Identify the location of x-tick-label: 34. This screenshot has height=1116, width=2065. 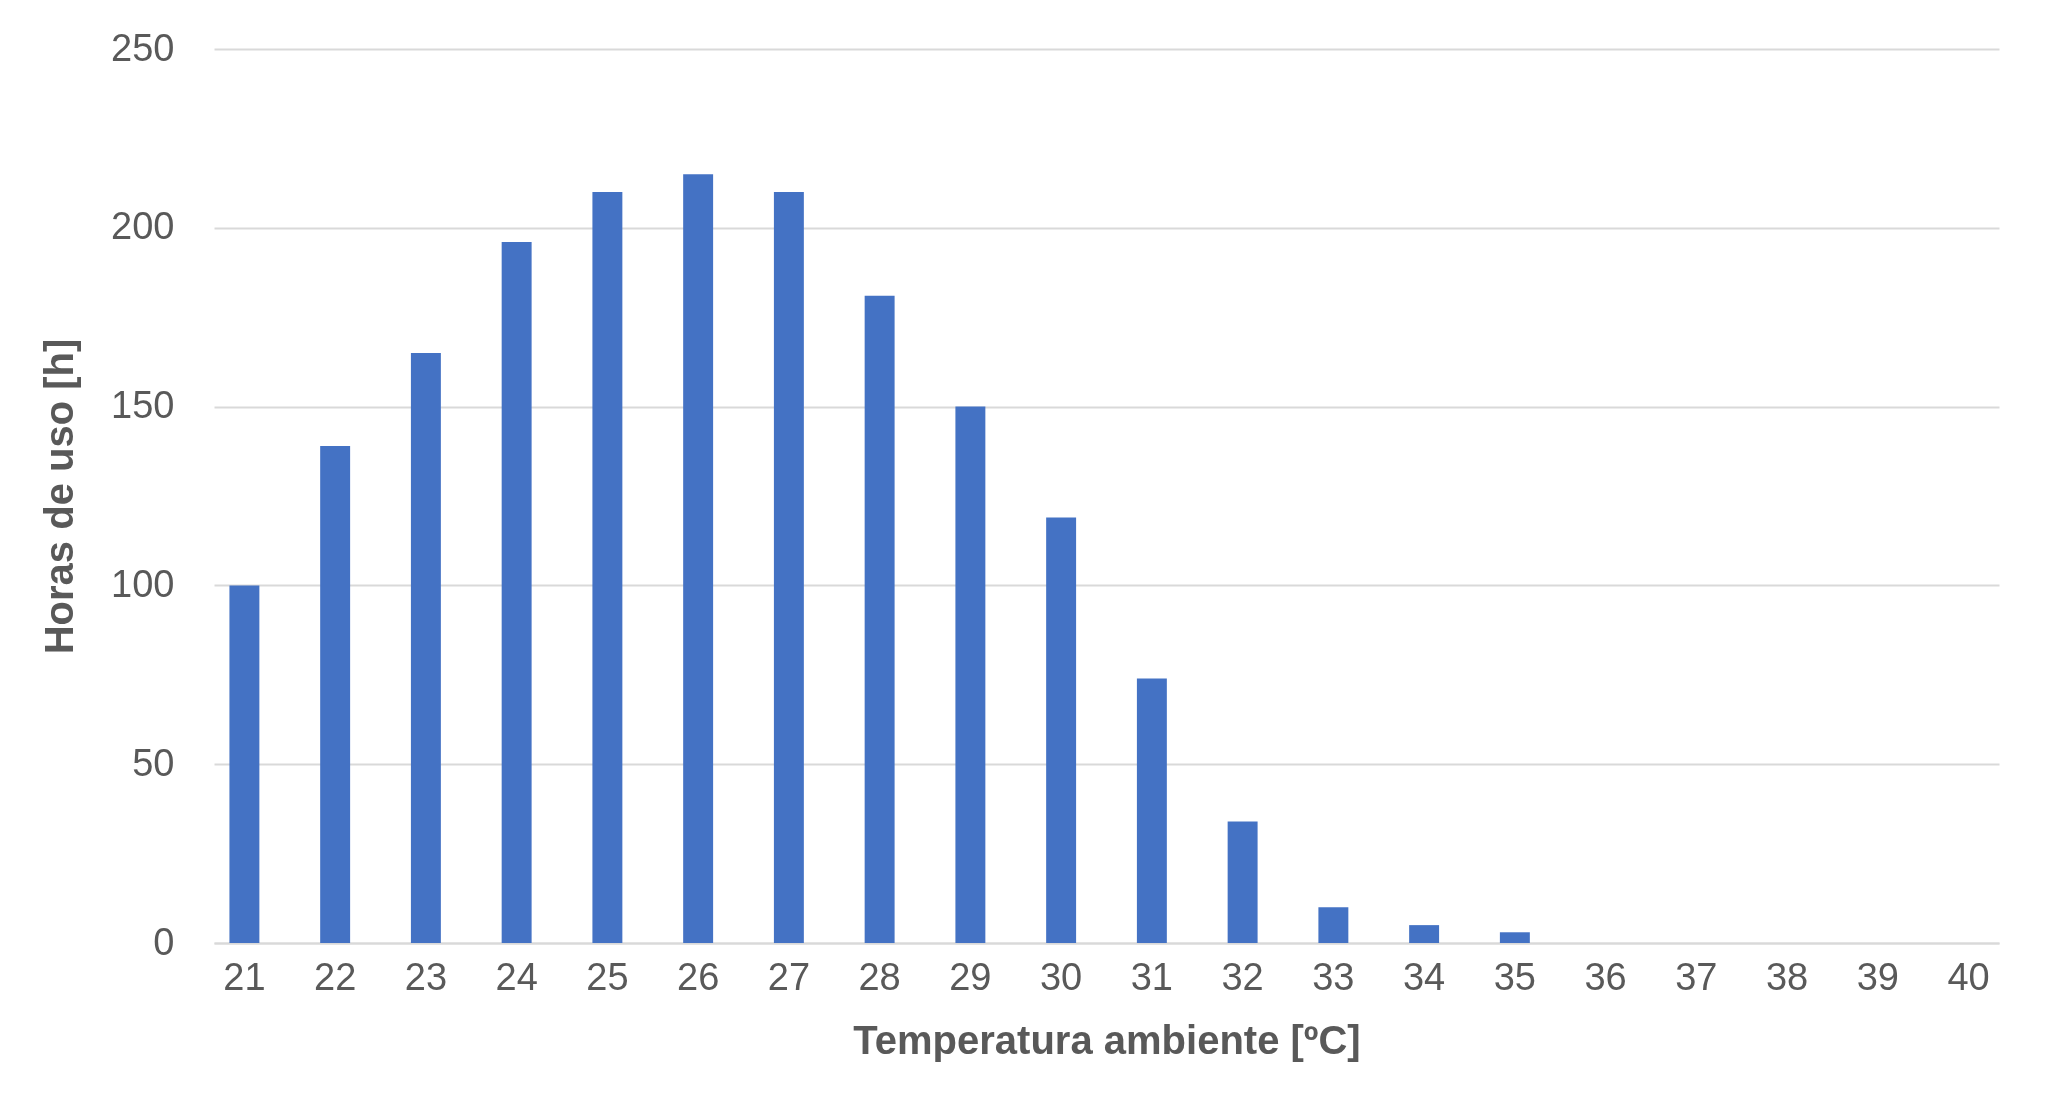
(1424, 976).